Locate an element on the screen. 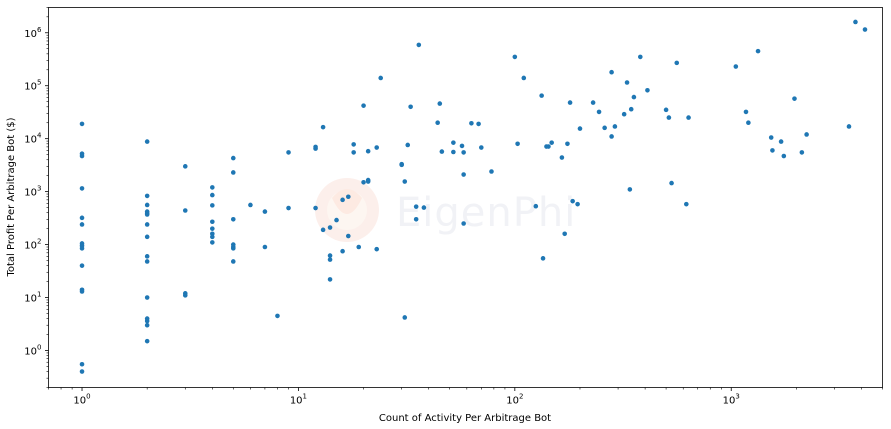 The width and height of the screenshot is (891, 429). watermark-text: EigenPhi is located at coordinates (486, 213).